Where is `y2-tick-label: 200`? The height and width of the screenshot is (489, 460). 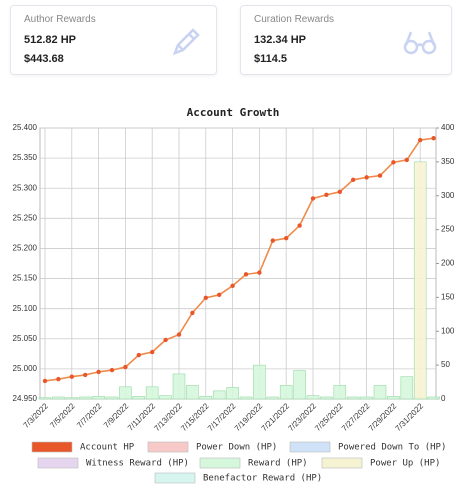 y2-tick-label: 200 is located at coordinates (448, 263).